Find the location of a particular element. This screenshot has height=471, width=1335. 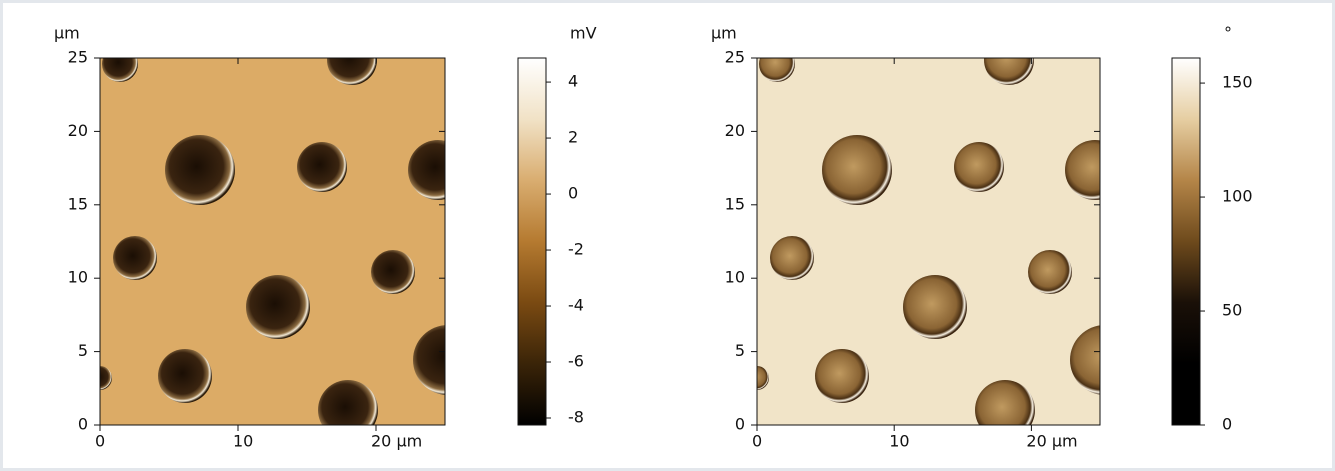

colorbar-tick-label: 2 is located at coordinates (573, 137).